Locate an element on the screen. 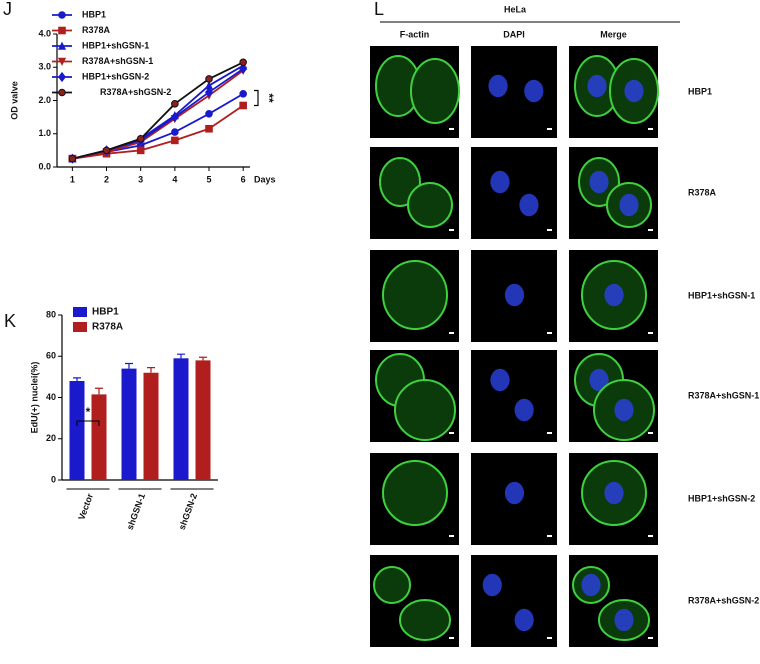 The image size is (760, 664). y-axis-label: EdU(+) nuclei(%) is located at coordinates (34, 398).